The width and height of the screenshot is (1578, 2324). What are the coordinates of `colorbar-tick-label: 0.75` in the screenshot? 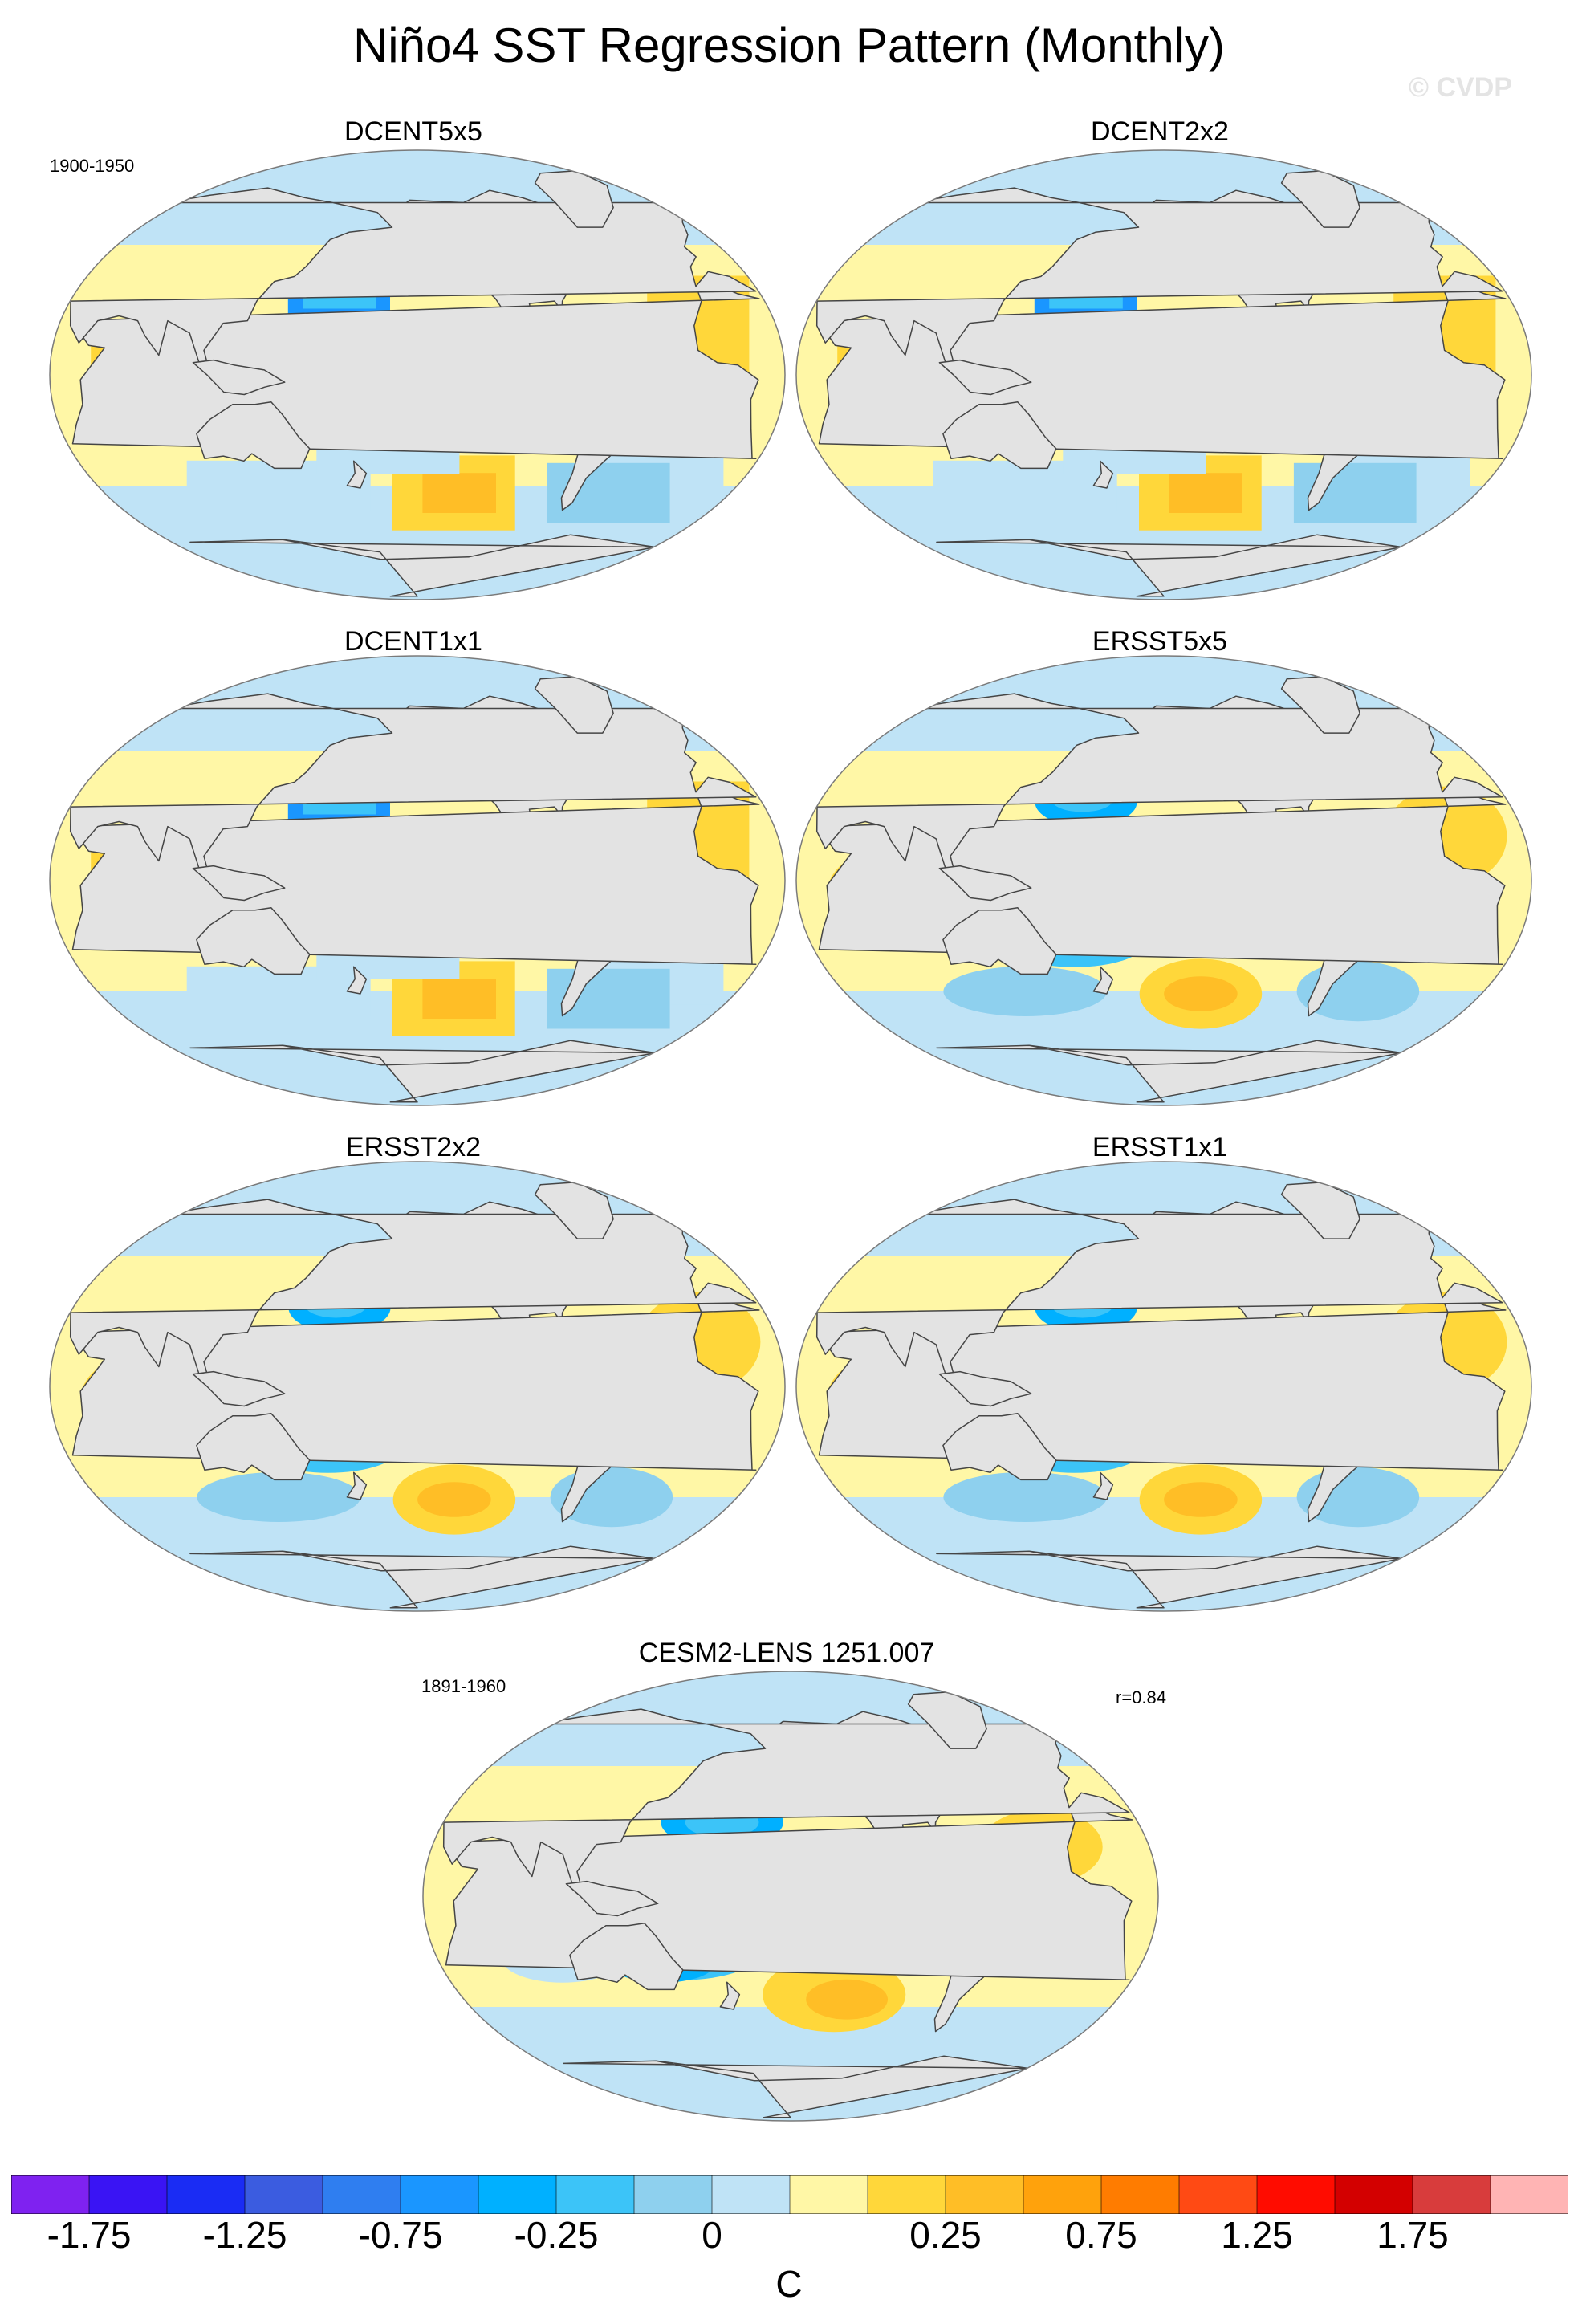 It's located at (1101, 2235).